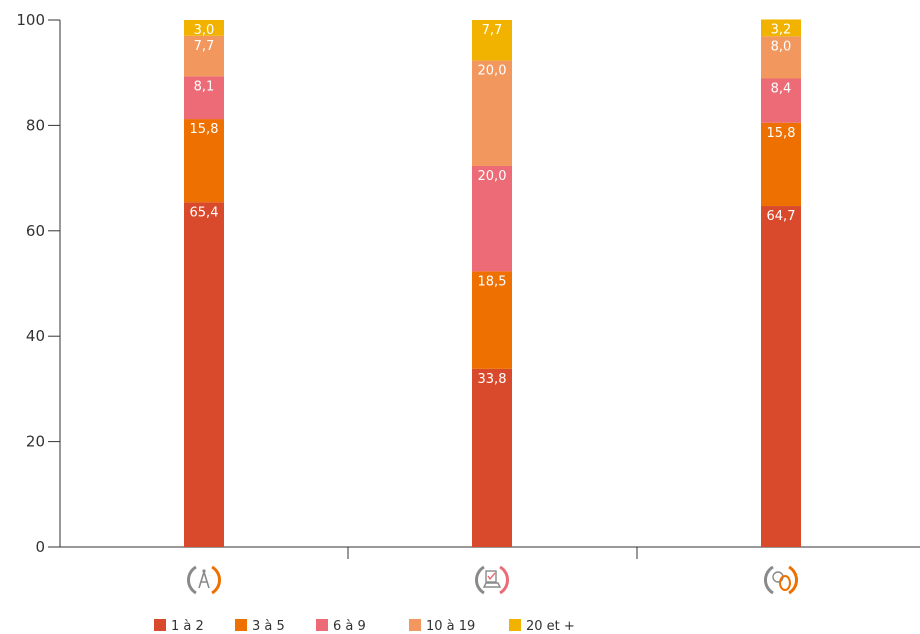 This screenshot has height=634, width=920. What do you see at coordinates (187, 626) in the screenshot?
I see `legend-label: 1 à 2` at bounding box center [187, 626].